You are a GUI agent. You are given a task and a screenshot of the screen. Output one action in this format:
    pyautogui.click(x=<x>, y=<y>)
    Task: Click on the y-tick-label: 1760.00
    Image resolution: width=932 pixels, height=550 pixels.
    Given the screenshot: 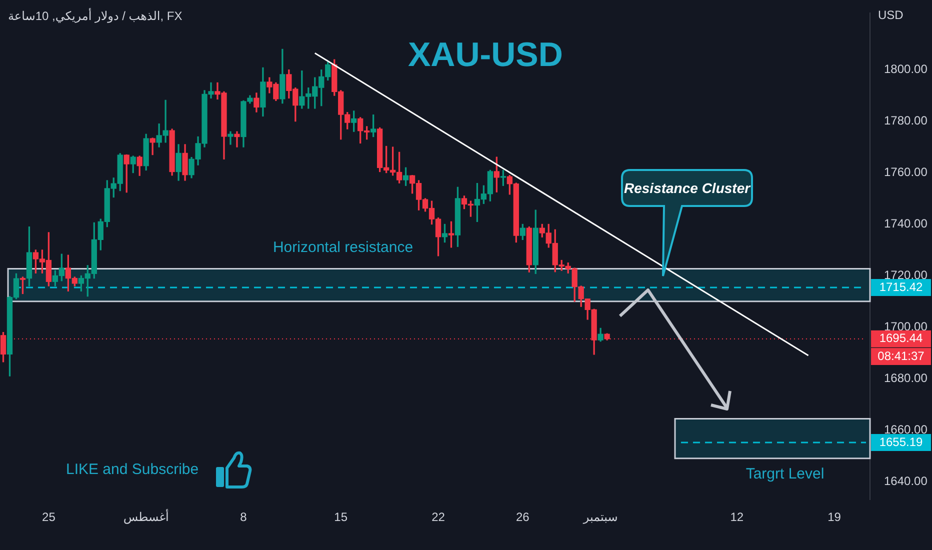 What is the action you would take?
    pyautogui.click(x=906, y=172)
    